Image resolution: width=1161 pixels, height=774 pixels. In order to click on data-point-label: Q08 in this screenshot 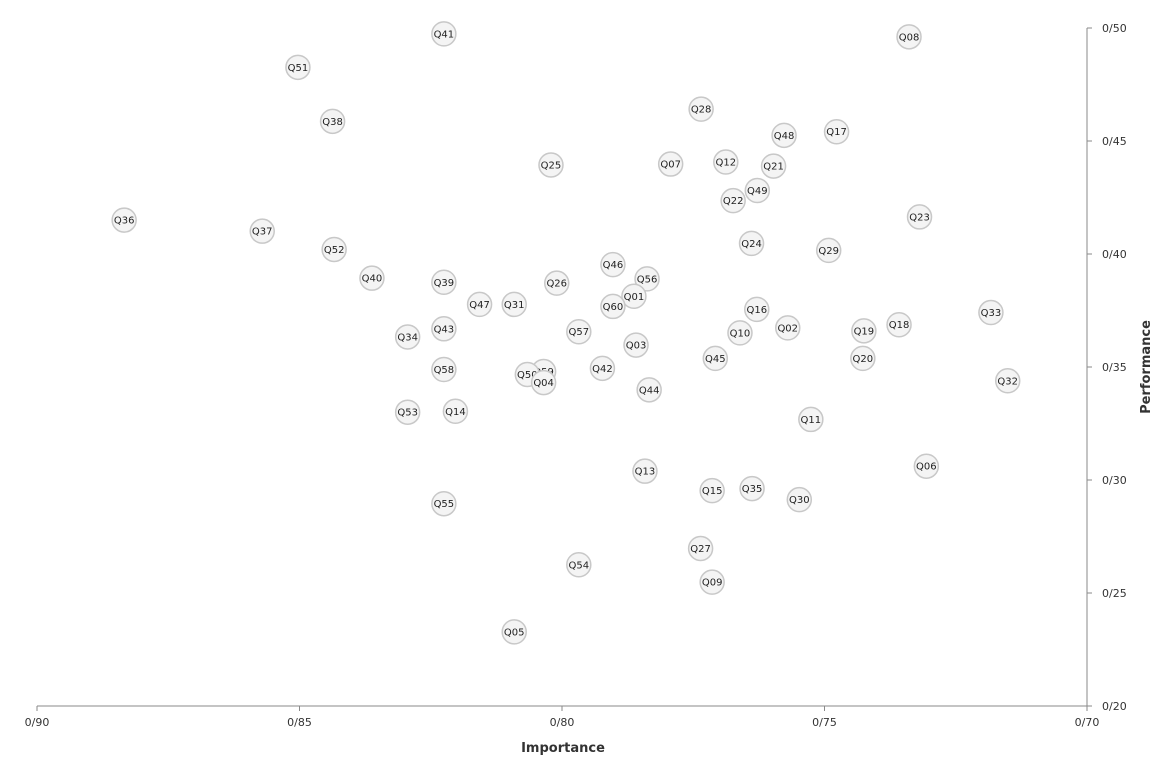, I will do `click(909, 37)`.